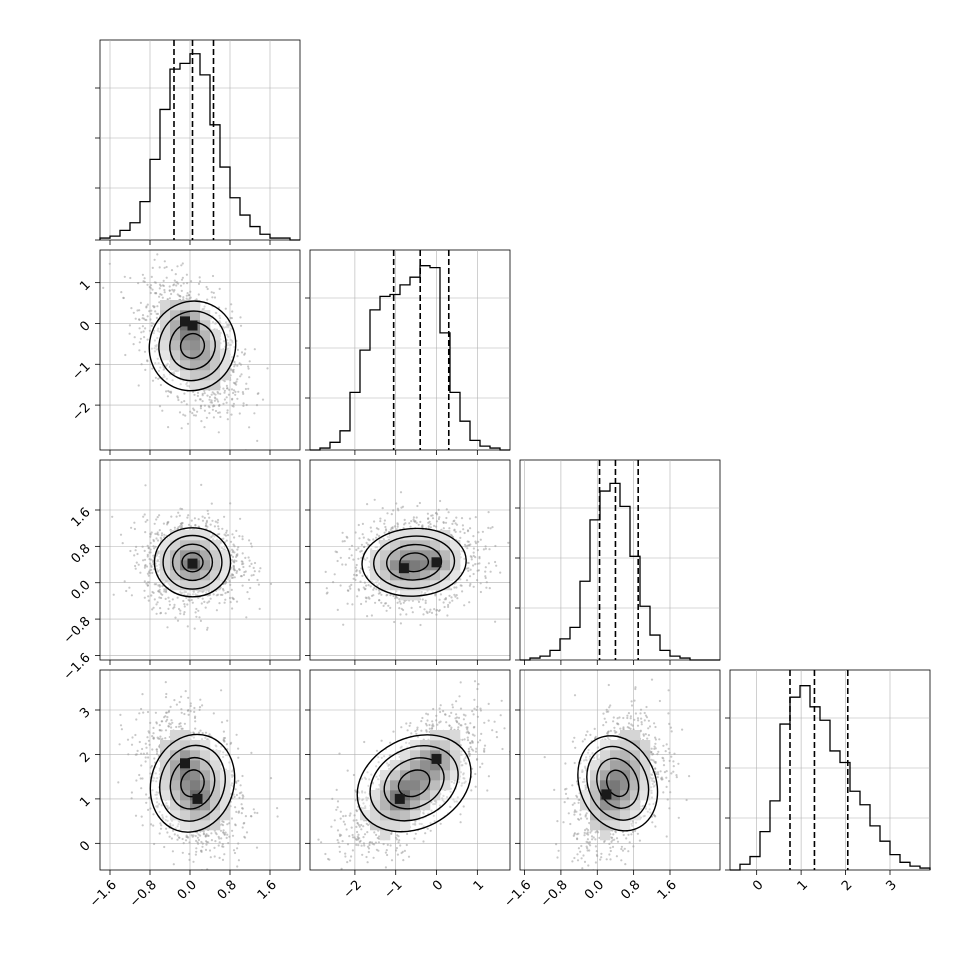 The width and height of the screenshot is (970, 970). Describe the element at coordinates (192, 562) in the screenshot. I see `contour-line` at that location.